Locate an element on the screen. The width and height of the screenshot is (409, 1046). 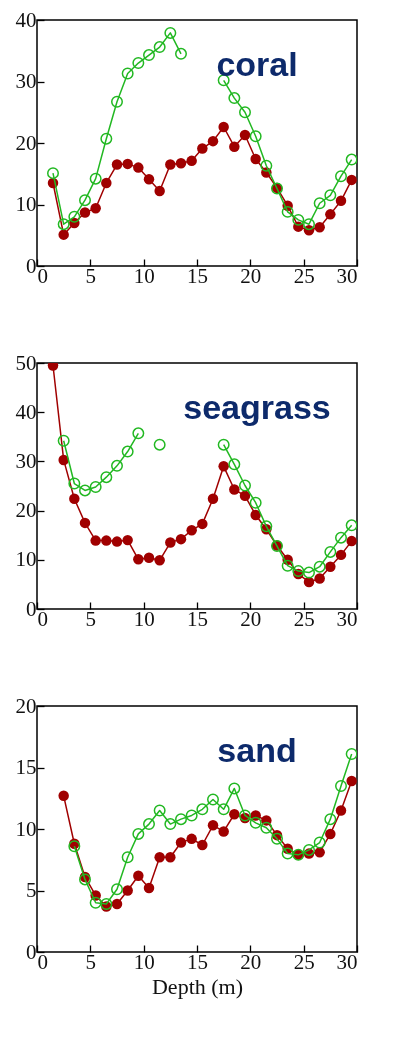
annotation: sand is located at coordinates (257, 750).